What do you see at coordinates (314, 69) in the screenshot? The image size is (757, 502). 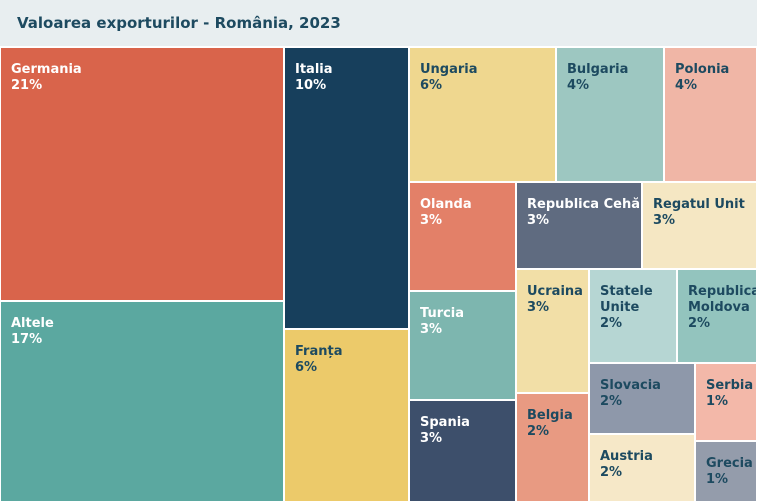 I see `tile-label-italia: Italia` at bounding box center [314, 69].